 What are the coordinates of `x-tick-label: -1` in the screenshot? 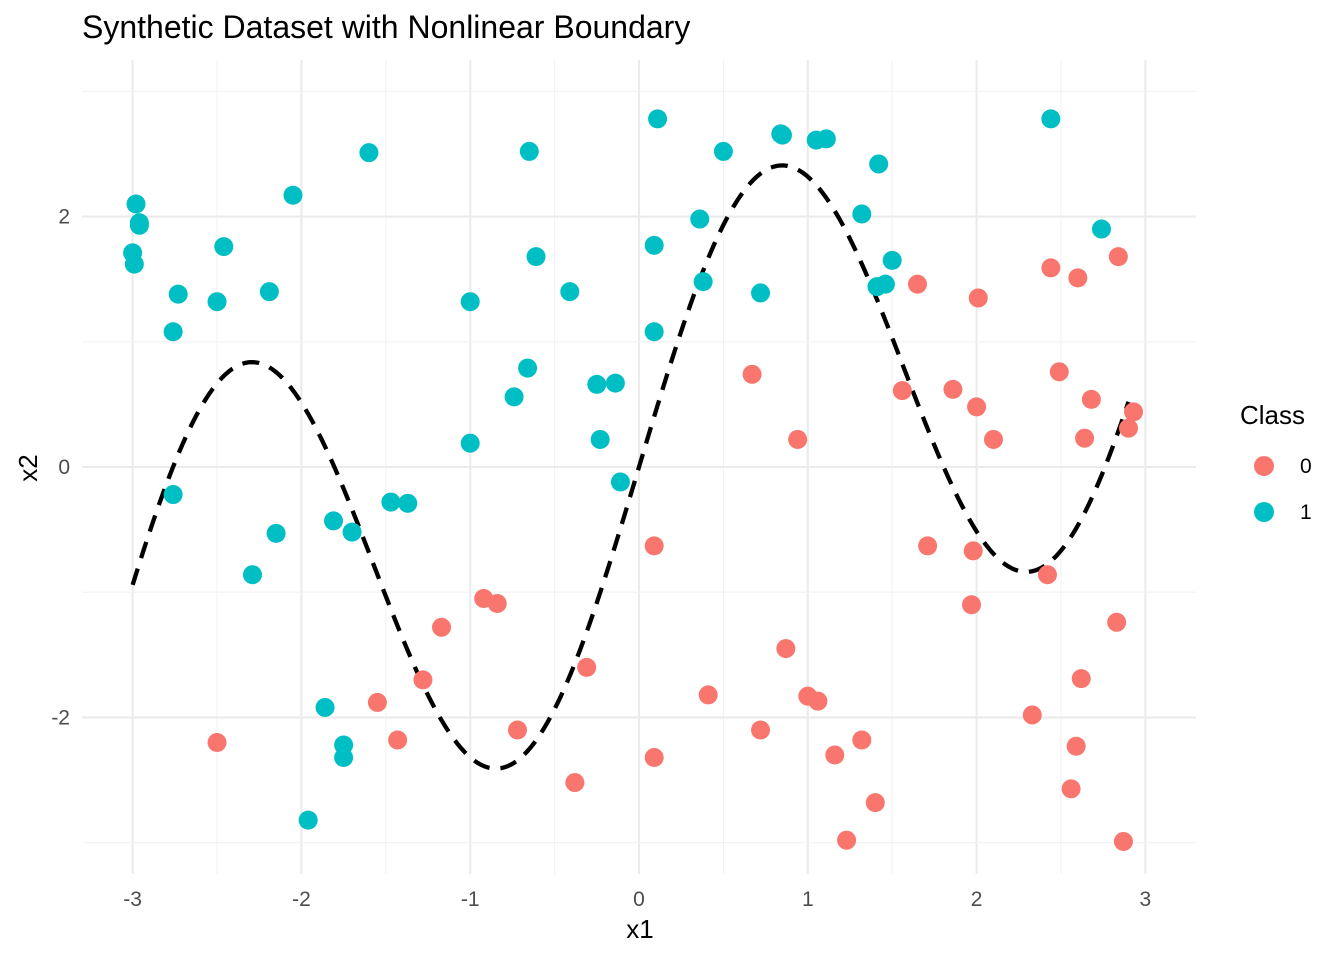 It's located at (470, 899).